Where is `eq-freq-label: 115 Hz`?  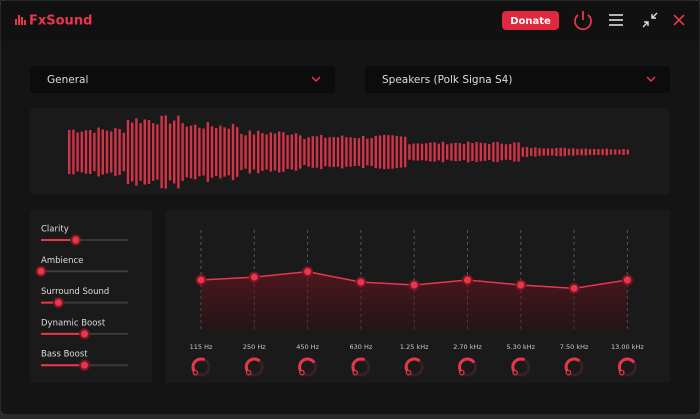
eq-freq-label: 115 Hz is located at coordinates (201, 347).